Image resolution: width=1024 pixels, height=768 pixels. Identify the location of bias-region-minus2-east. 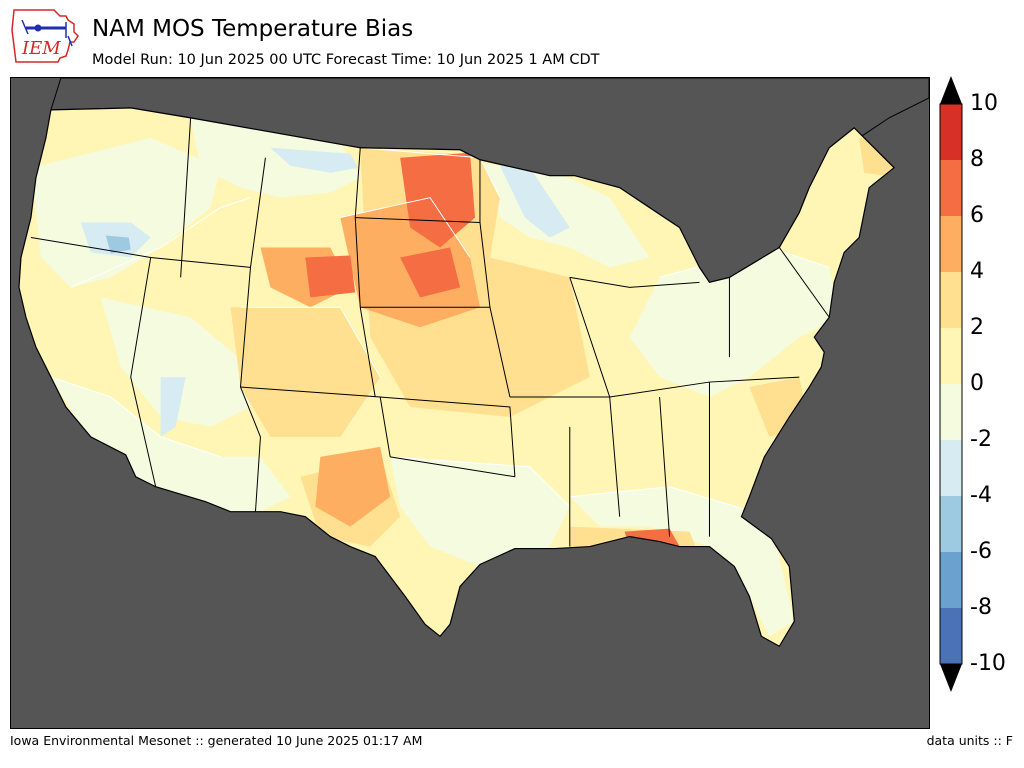
(734, 322).